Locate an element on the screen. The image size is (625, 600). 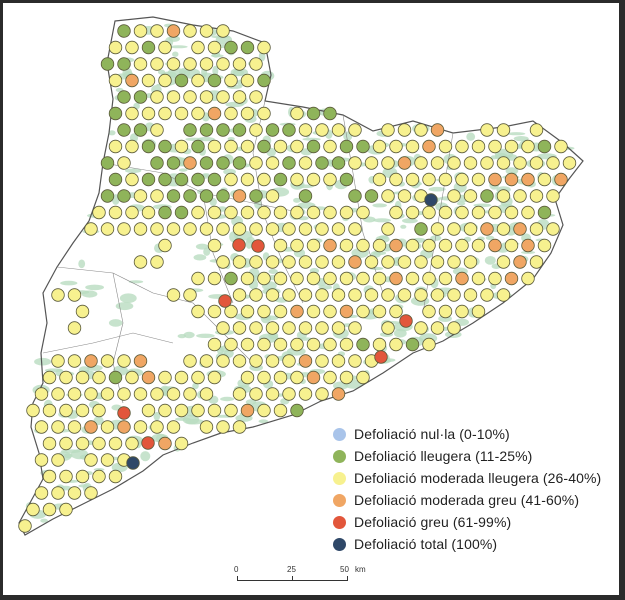
legend-item-lleugera: Defoliació lleugera (11-25%) is located at coordinates (473, 456).